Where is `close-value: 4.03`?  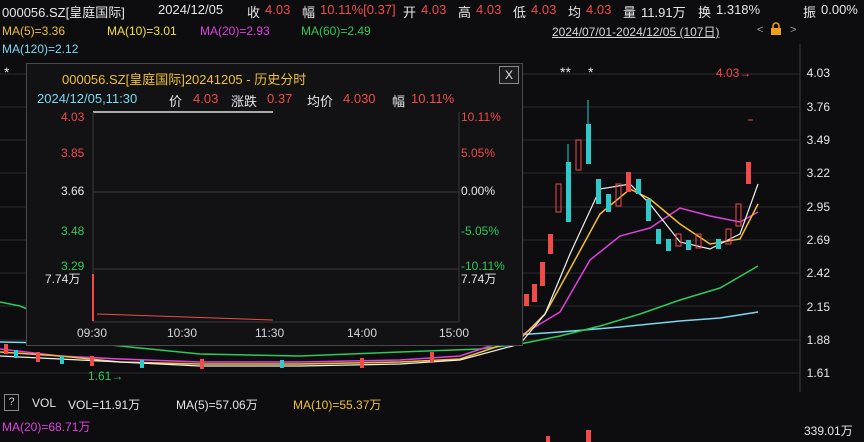
close-value: 4.03 is located at coordinates (278, 9).